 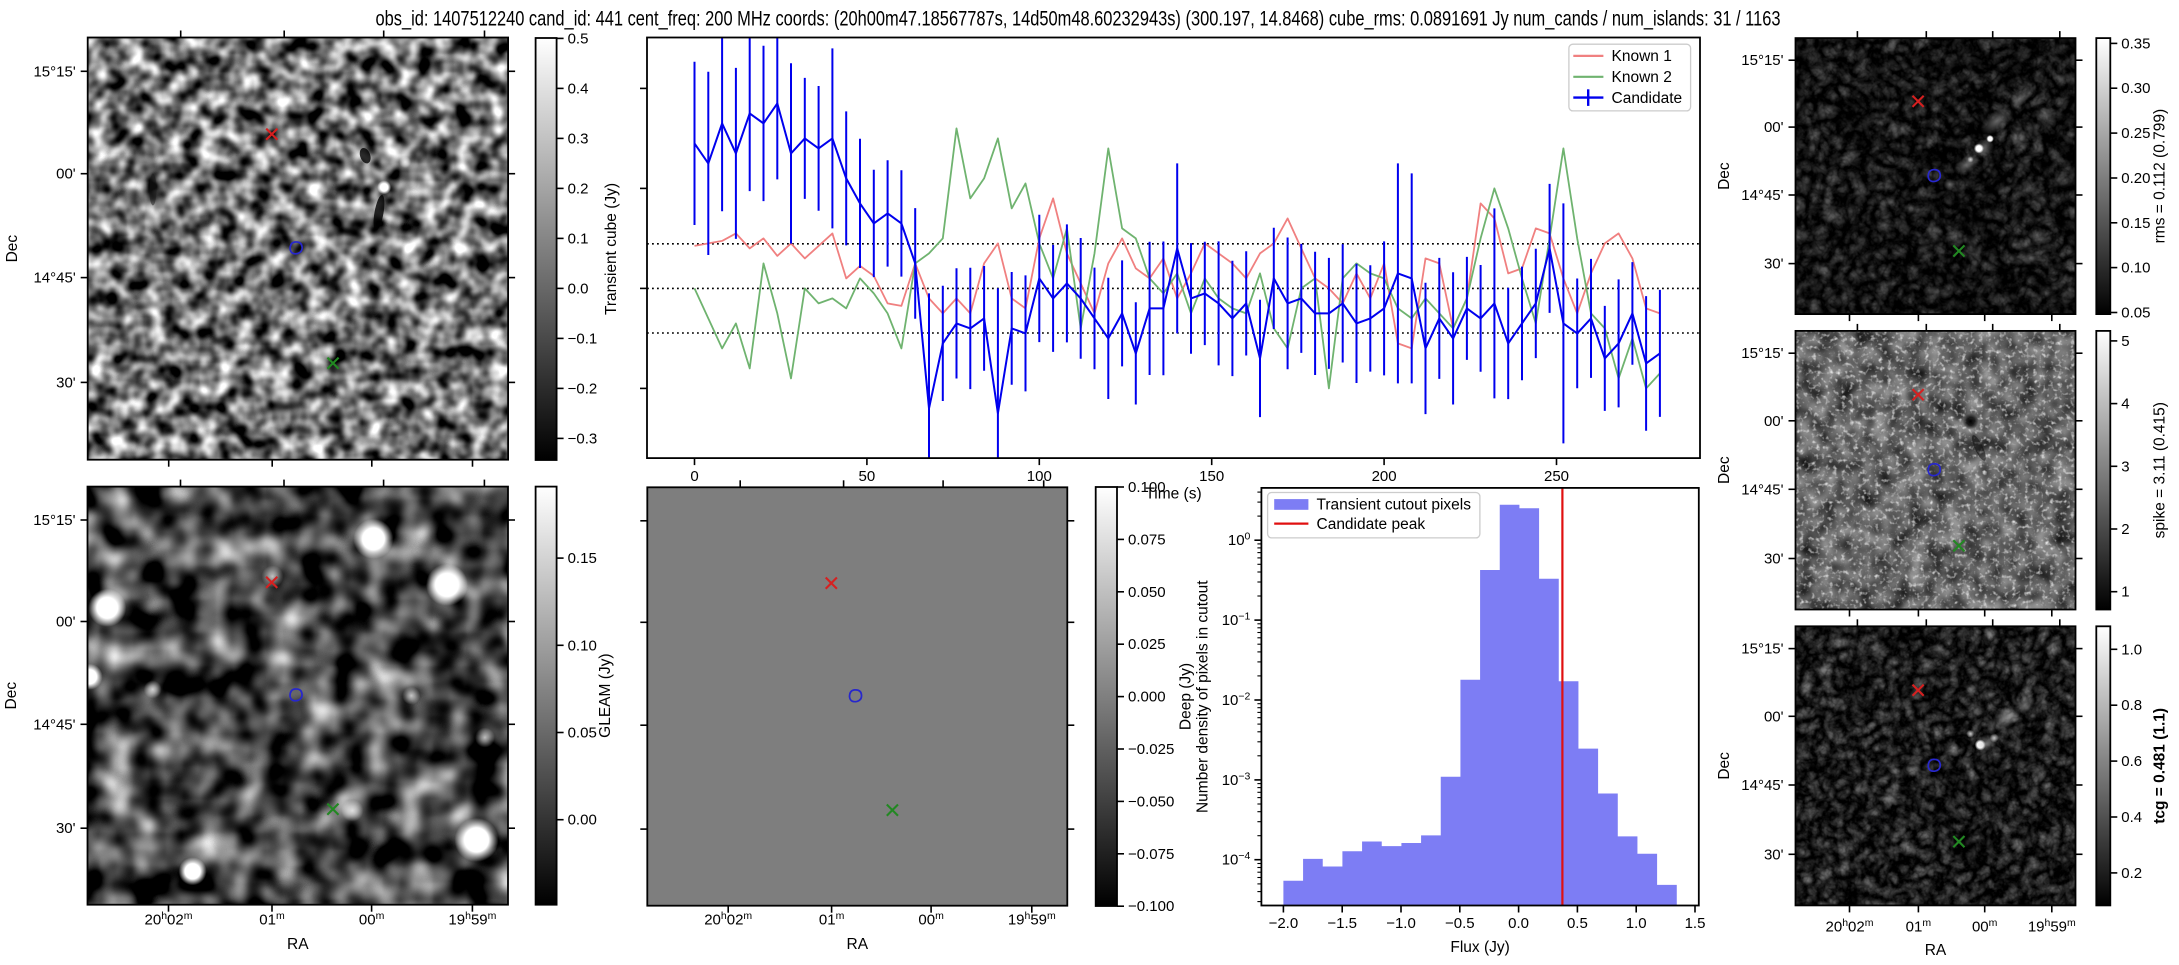 I want to click on svg-text: −0.075, so click(x=1151, y=854).